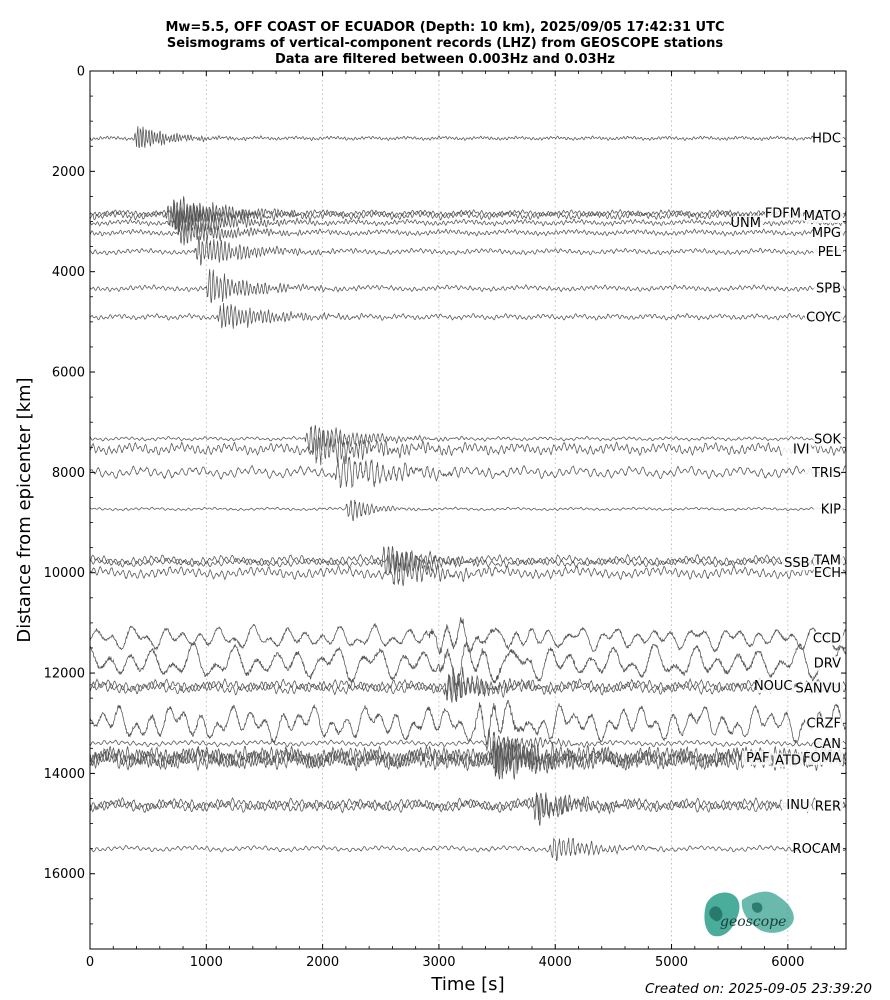 The height and width of the screenshot is (1000, 890). I want to click on trace-ccd, so click(468, 636).